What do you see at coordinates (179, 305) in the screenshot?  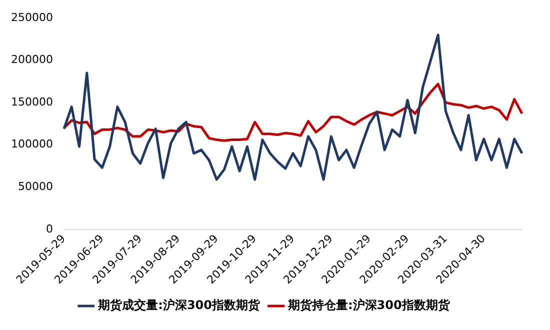 I see `legend-label: 期货成交量:沪深300指数期货` at bounding box center [179, 305].